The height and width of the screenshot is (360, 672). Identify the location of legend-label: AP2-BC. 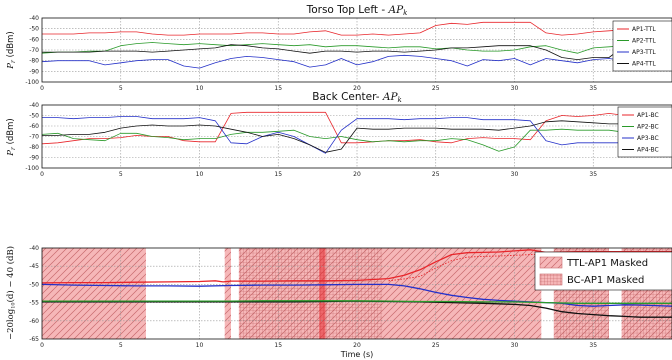
(648, 127).